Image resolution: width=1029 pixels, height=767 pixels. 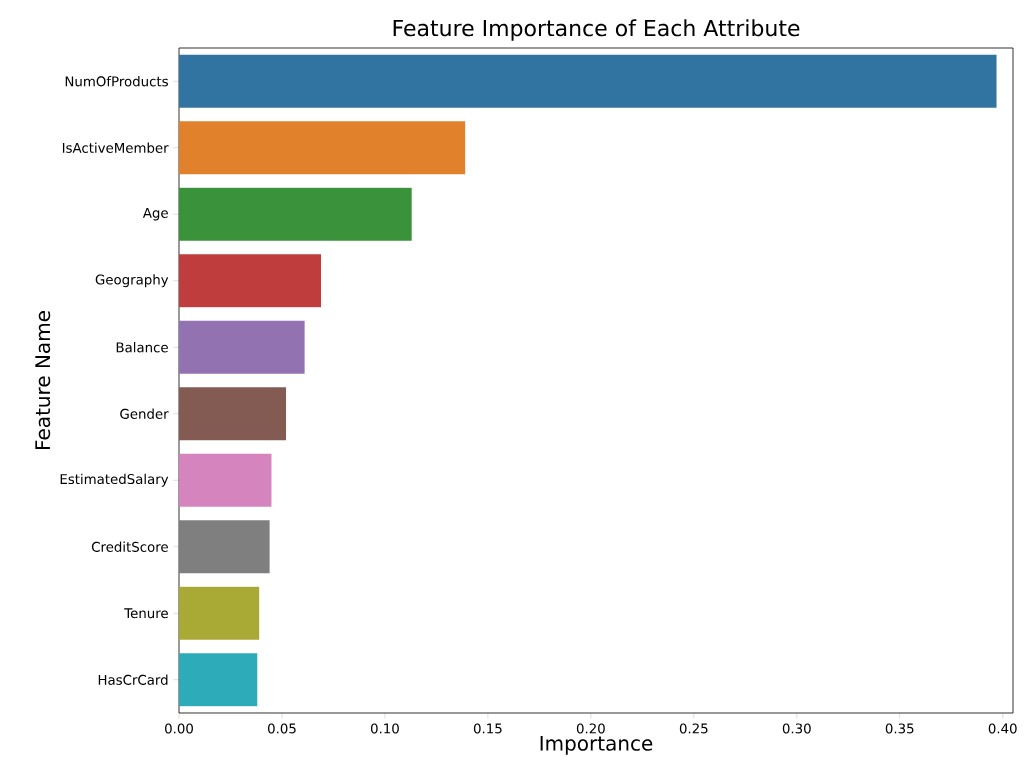 I want to click on y-tick-label: HasCrCard, so click(x=133, y=679).